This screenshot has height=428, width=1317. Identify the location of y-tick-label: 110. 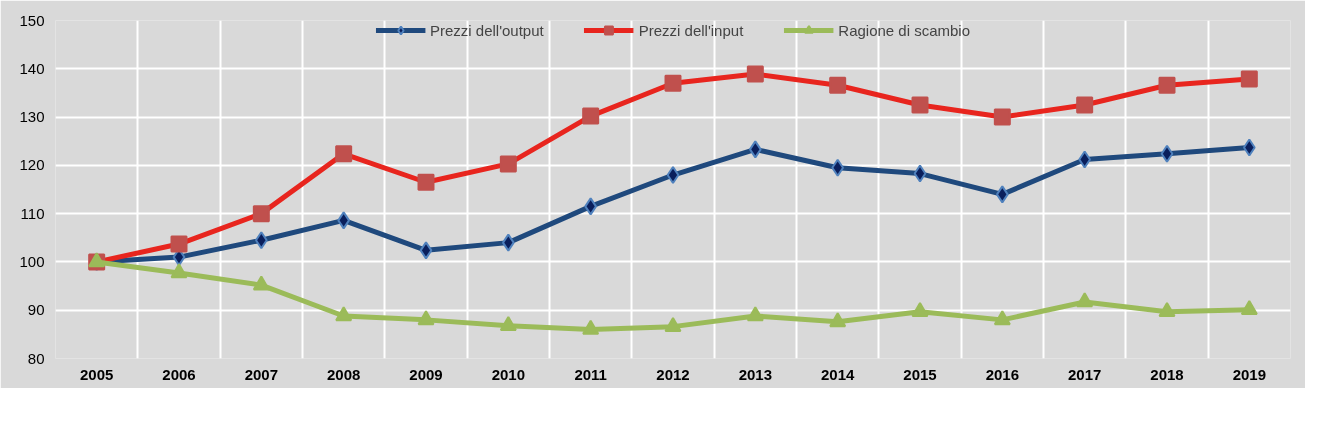
(32, 213).